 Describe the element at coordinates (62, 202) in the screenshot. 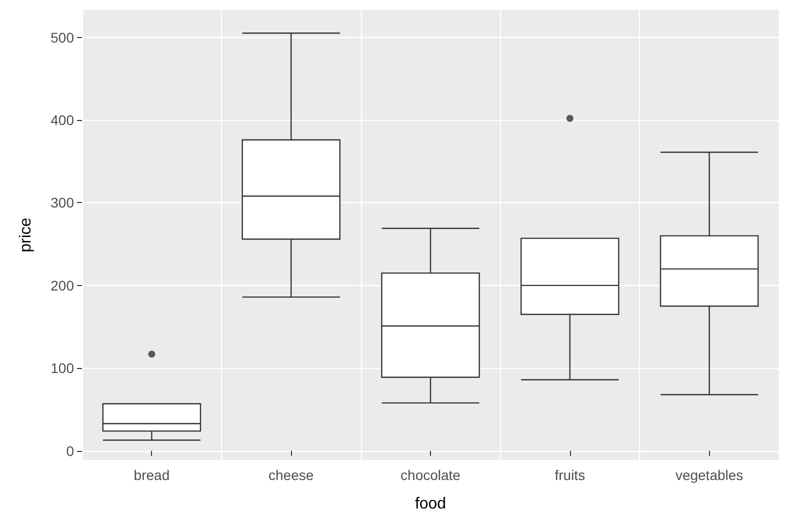

I see `y-tick-label: 300` at that location.